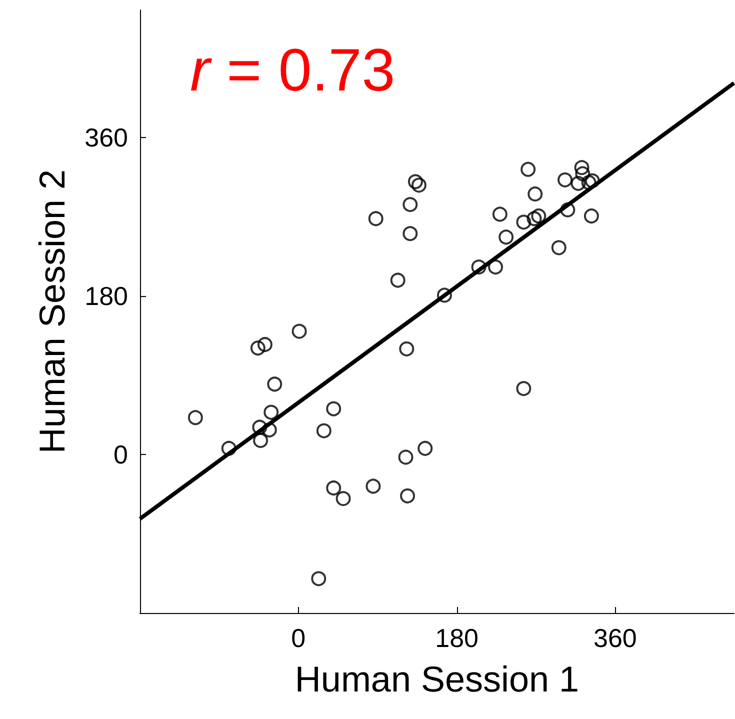  I want to click on y-tick-label: 0, so click(121, 455).